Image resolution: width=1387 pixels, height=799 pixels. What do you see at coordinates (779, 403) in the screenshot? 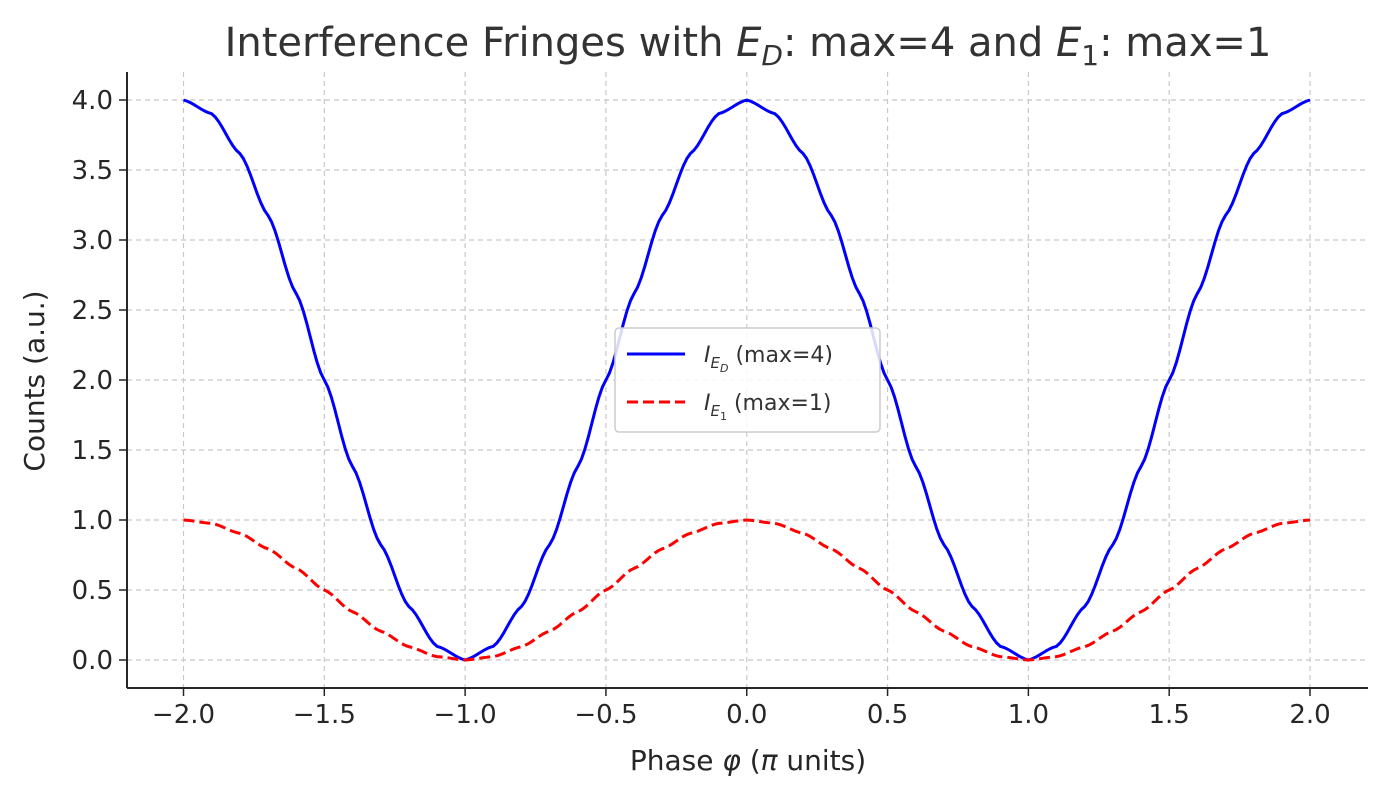
I see `legend-text-series-2: (max=1)` at bounding box center [779, 403].